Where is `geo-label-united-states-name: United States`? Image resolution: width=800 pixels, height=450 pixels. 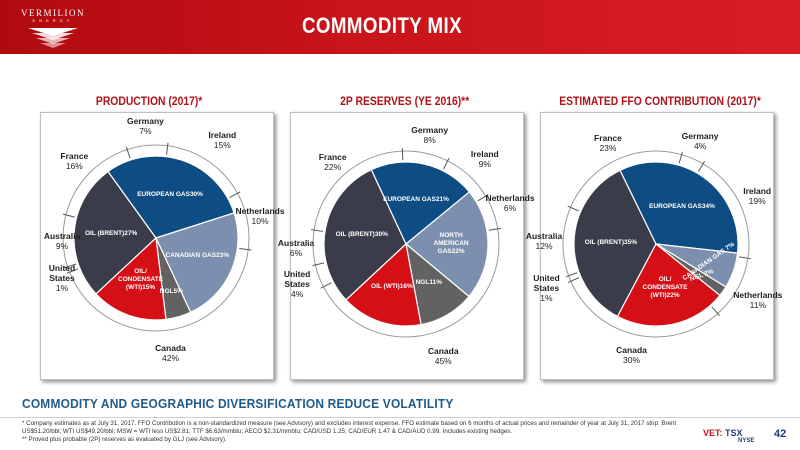
geo-label-united-states-name: United States is located at coordinates (546, 282).